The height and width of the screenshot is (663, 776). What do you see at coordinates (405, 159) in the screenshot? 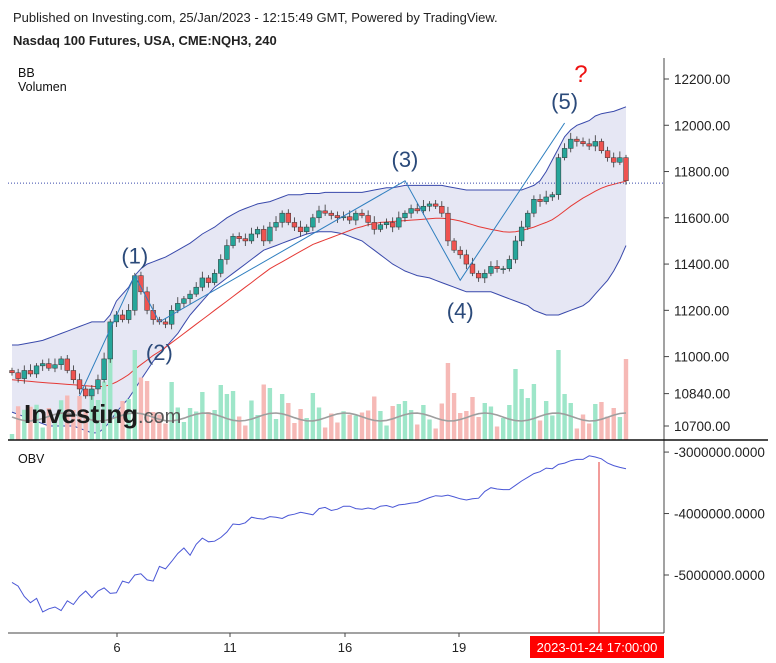
I see `wave-label: (3)` at bounding box center [405, 159].